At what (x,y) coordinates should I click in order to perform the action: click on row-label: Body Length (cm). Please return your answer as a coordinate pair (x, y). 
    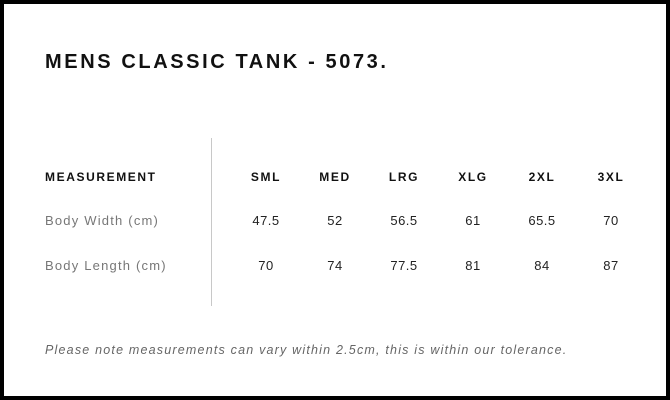
    Looking at the image, I should click on (106, 265).